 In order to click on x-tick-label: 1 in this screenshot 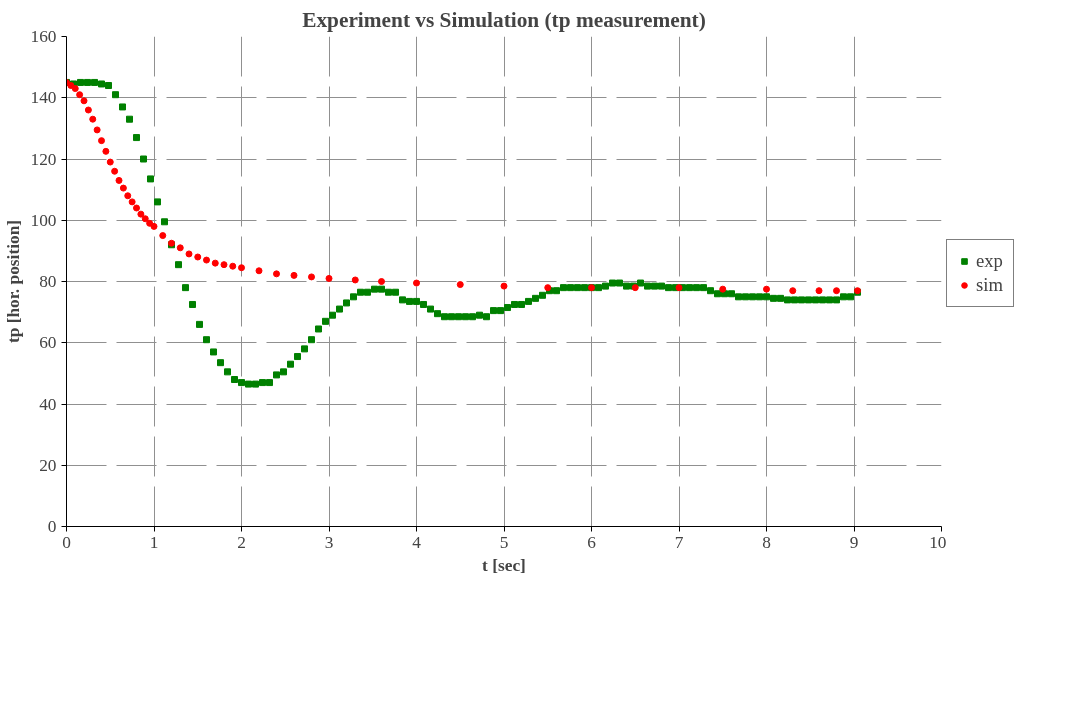, I will do `click(154, 542)`.